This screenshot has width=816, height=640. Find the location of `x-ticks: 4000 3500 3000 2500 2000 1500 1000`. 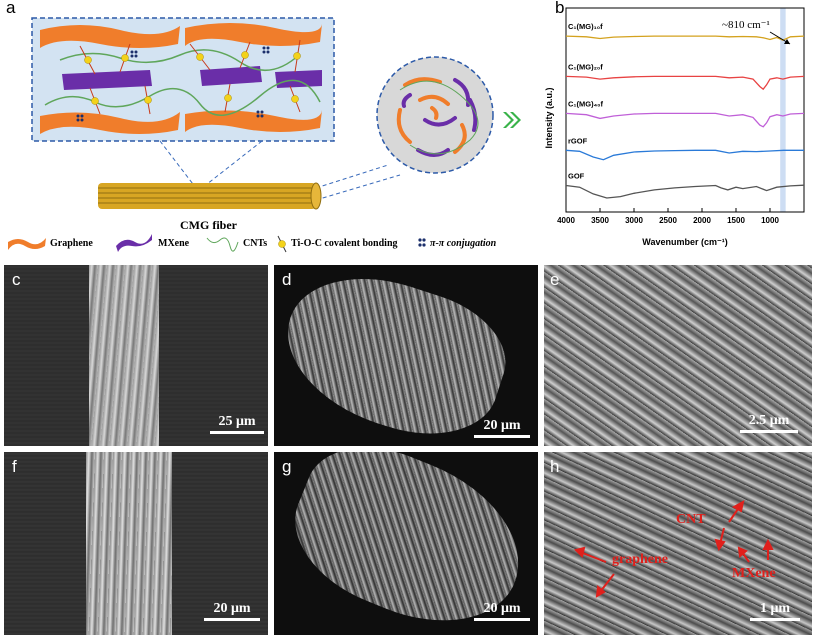

x-ticks: 4000 3500 3000 2500 2000 1500 1000 is located at coordinates (668, 216).